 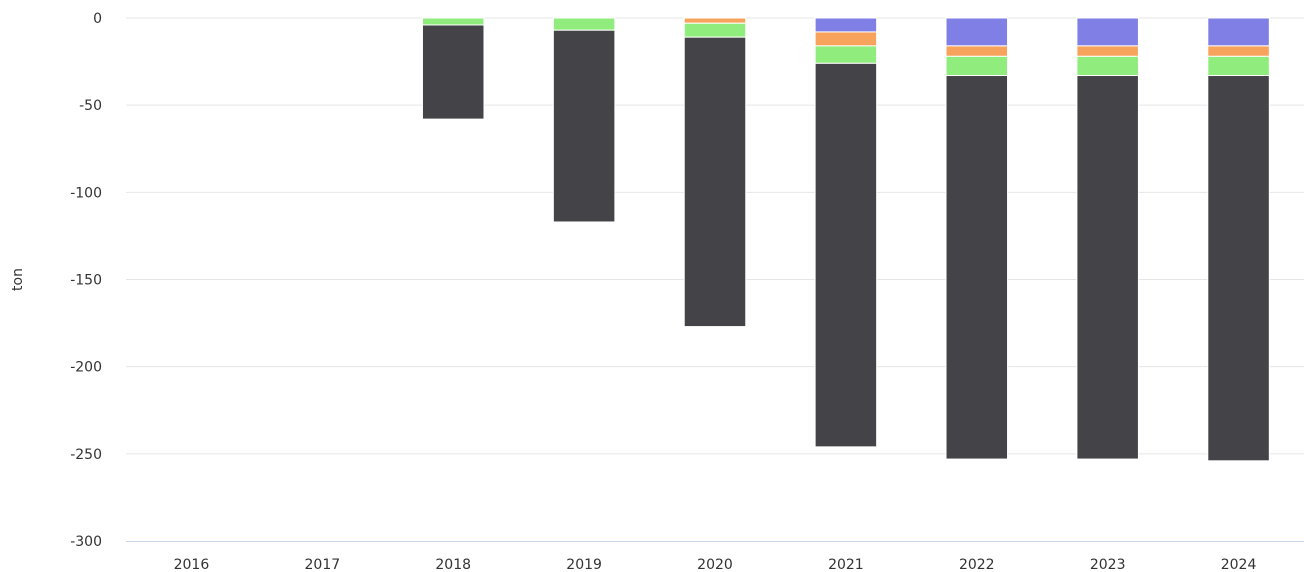 What do you see at coordinates (977, 564) in the screenshot?
I see `x-tick-label: 2022` at bounding box center [977, 564].